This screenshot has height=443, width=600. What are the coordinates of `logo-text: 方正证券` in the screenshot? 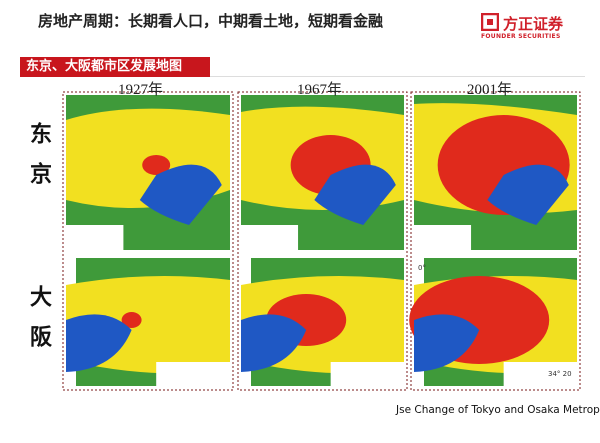 It's located at (533, 24).